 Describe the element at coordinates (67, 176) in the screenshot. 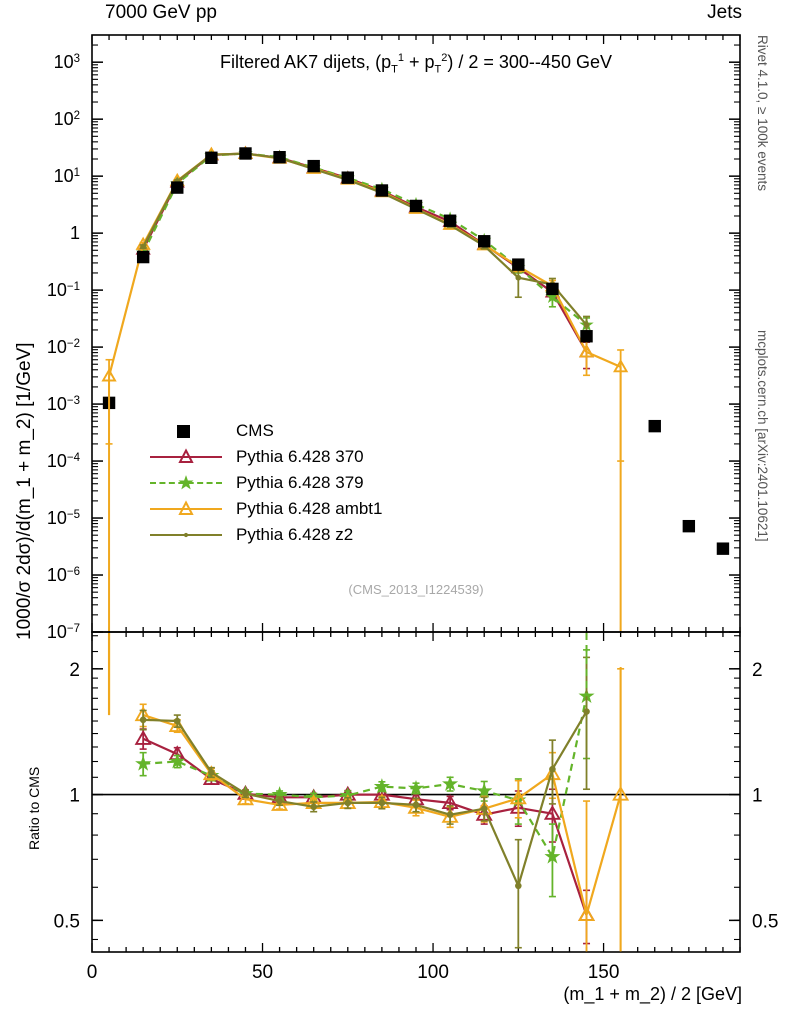

I see `y-tick-label-2: 10¹` at that location.